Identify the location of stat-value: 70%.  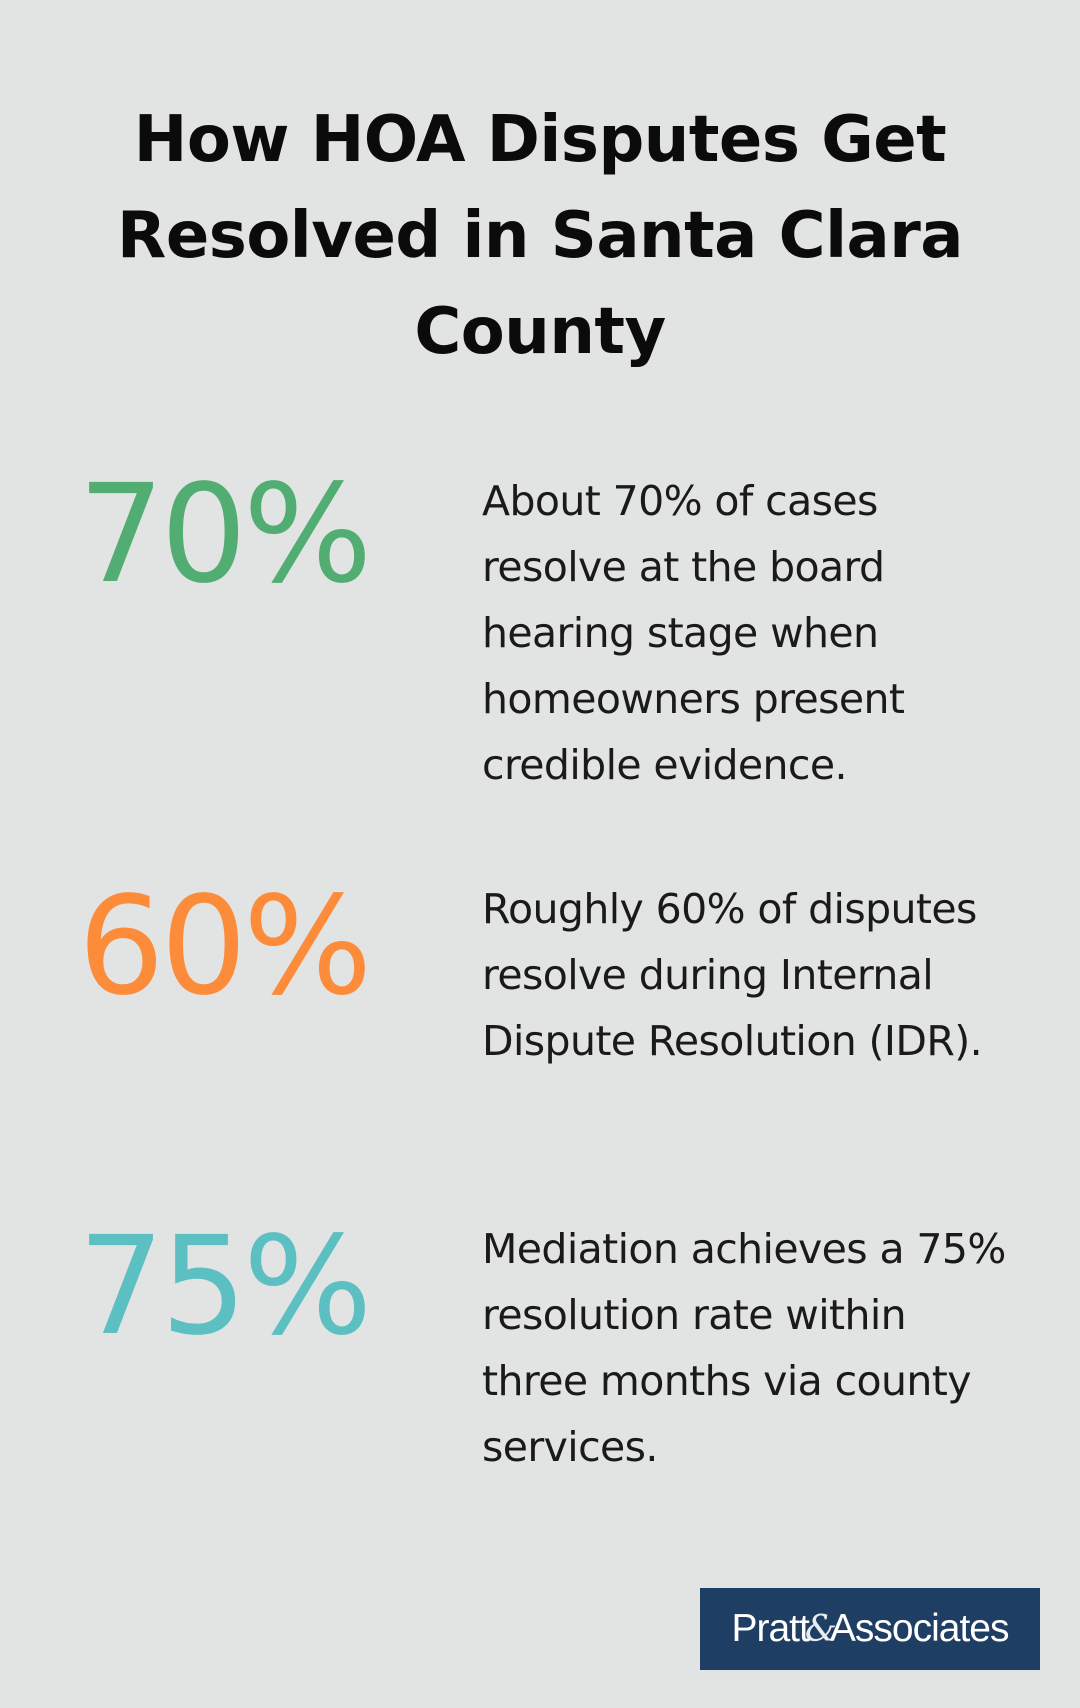
(225, 535).